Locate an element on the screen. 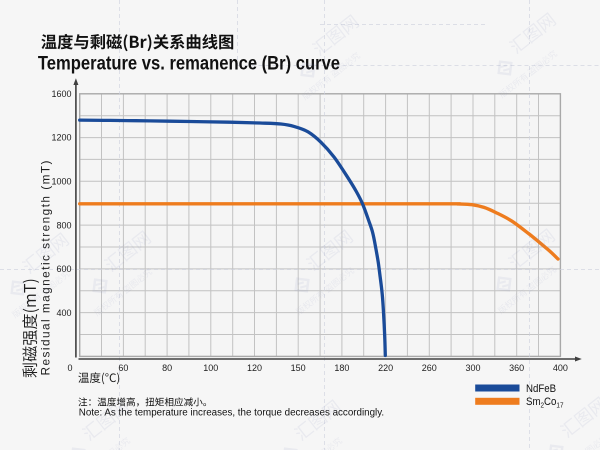 This screenshot has height=450, width=600. svg-text: 220 is located at coordinates (385, 368).